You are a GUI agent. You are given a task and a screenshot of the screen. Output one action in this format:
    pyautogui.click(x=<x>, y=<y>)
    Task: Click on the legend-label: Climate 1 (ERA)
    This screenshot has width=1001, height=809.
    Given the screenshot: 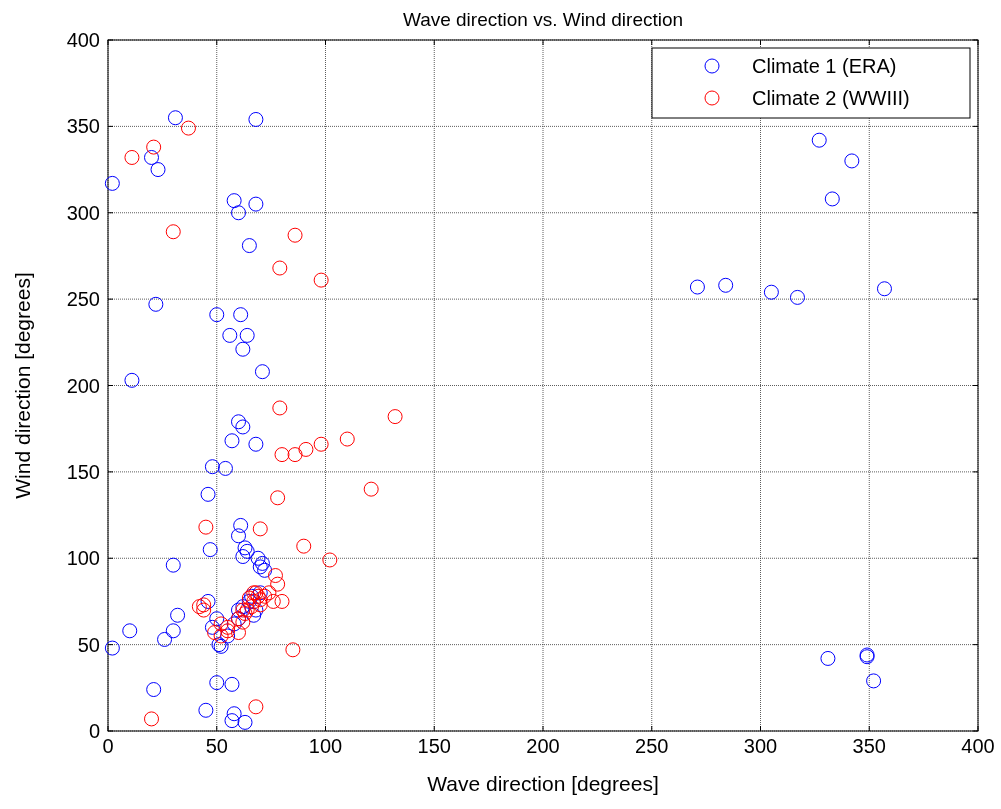 What is the action you would take?
    pyautogui.click(x=824, y=66)
    